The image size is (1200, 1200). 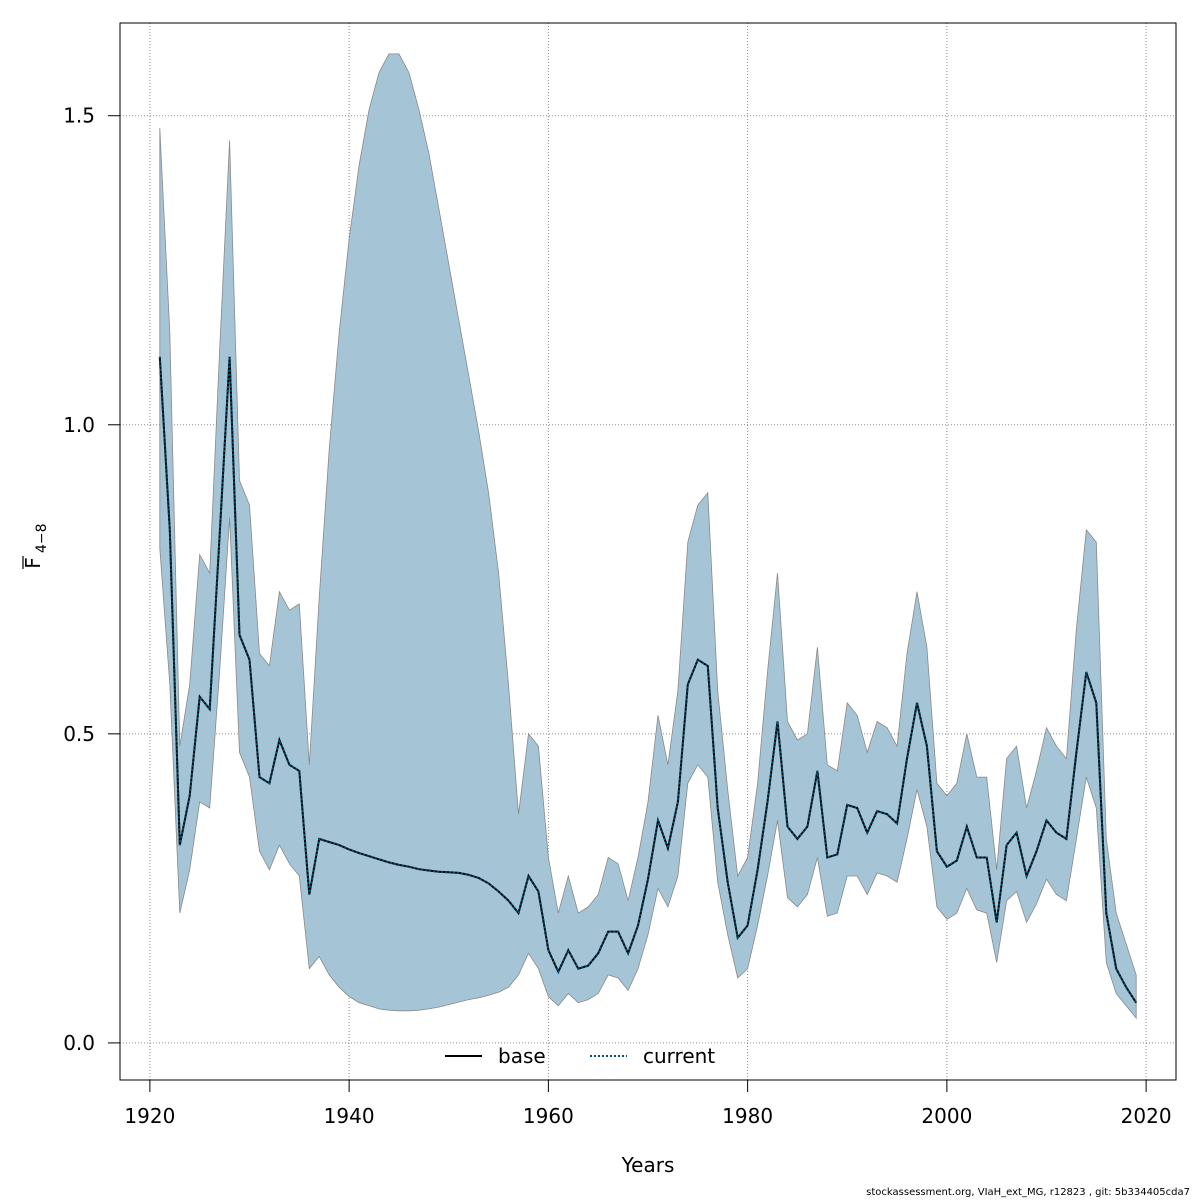 I want to click on legend-base-label: base, so click(x=522, y=1056).